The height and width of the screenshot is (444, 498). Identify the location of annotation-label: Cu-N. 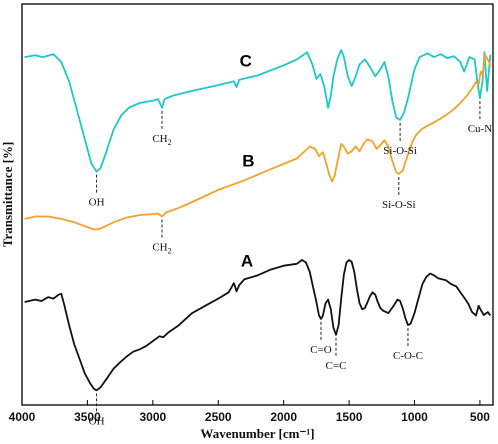
(480, 129).